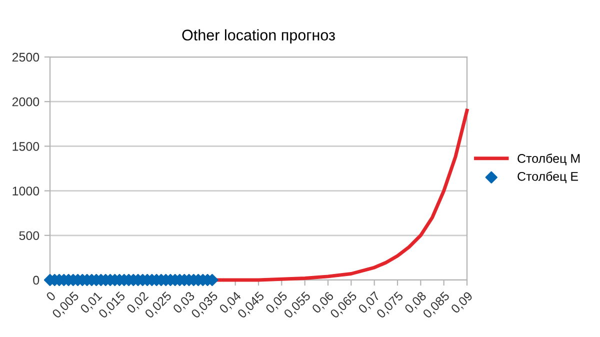 This screenshot has width=600, height=337. What do you see at coordinates (549, 160) in the screenshot?
I see `legend-label: Столбец M` at bounding box center [549, 160].